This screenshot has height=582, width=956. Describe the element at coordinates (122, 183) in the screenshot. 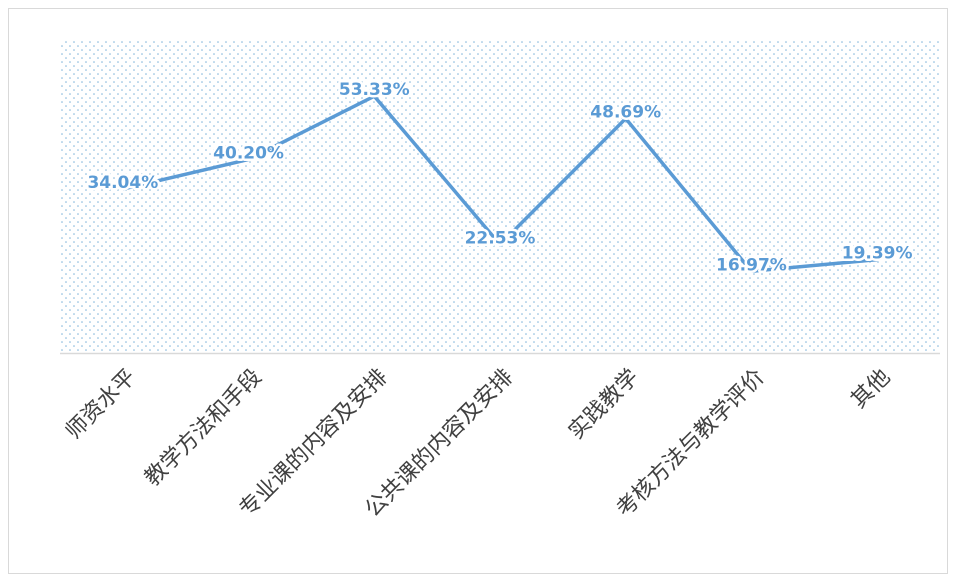

I see `data-label: 34.04%` at that location.